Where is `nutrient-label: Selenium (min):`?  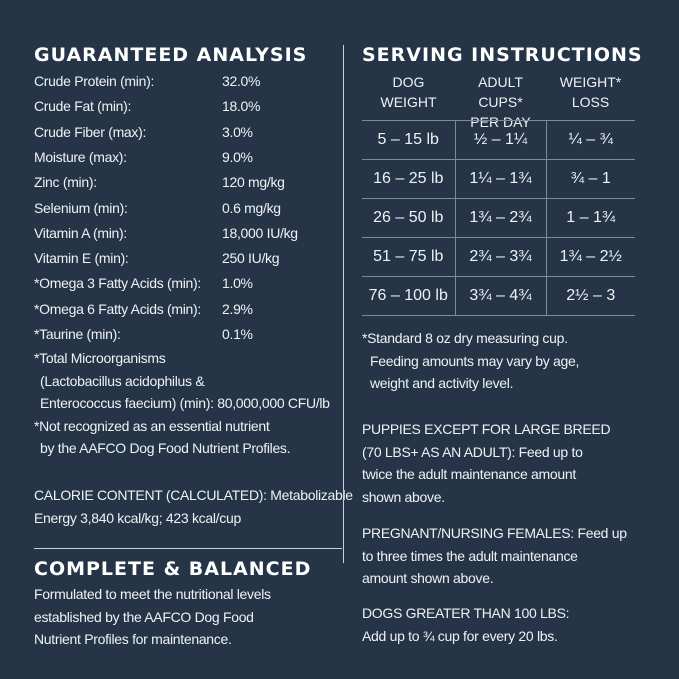
nutrient-label: Selenium (min): is located at coordinates (81, 207).